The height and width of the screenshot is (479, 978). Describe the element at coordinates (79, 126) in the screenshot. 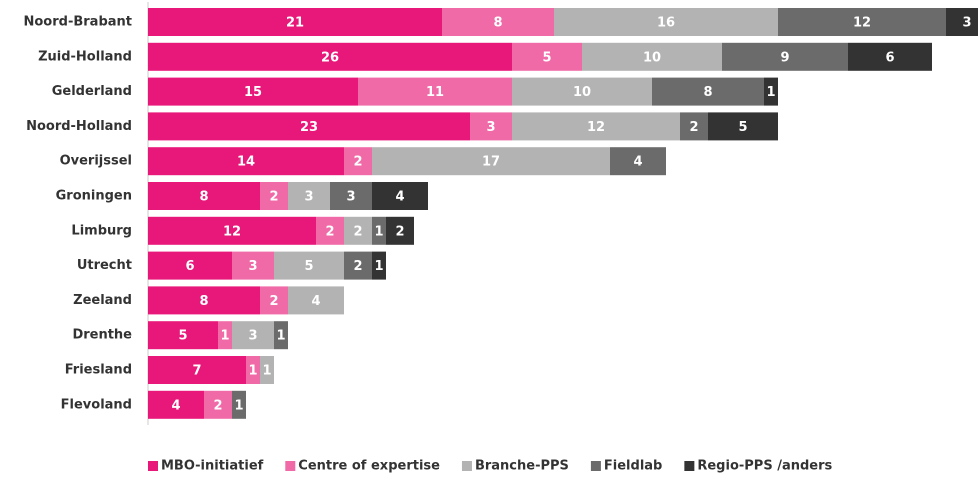

I see `category-label: Noord-Holland` at that location.